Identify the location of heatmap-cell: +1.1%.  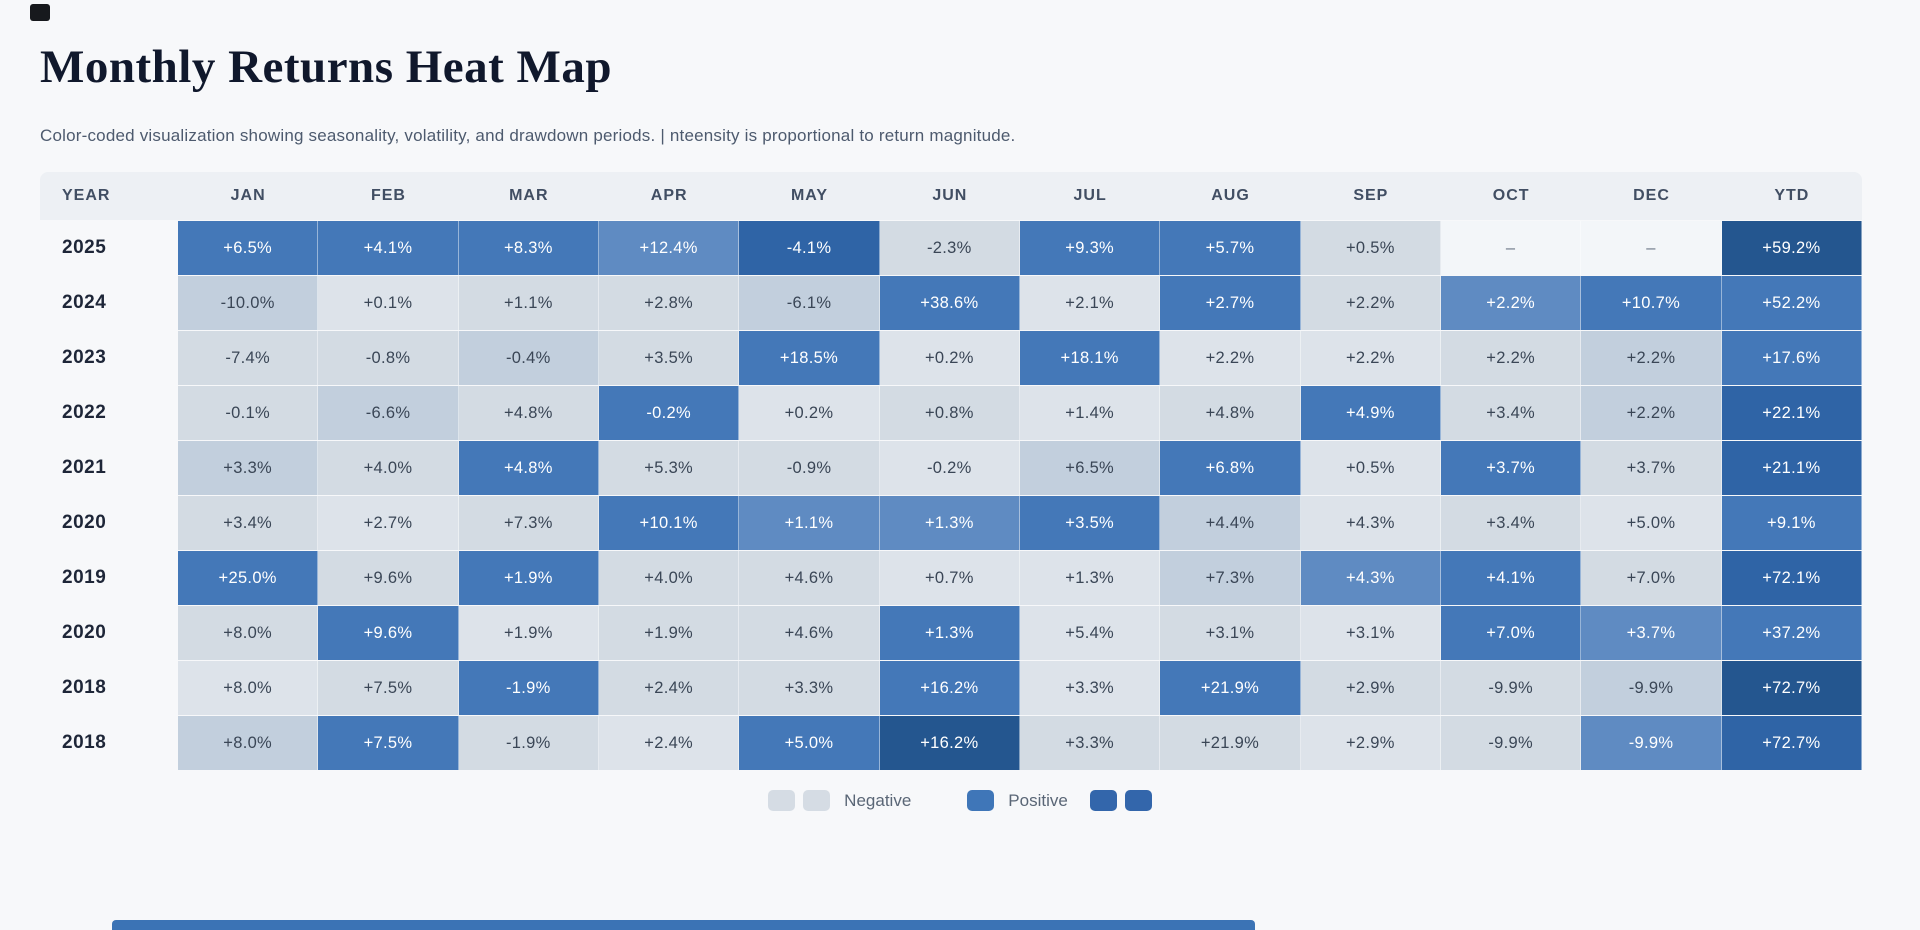
(809, 523).